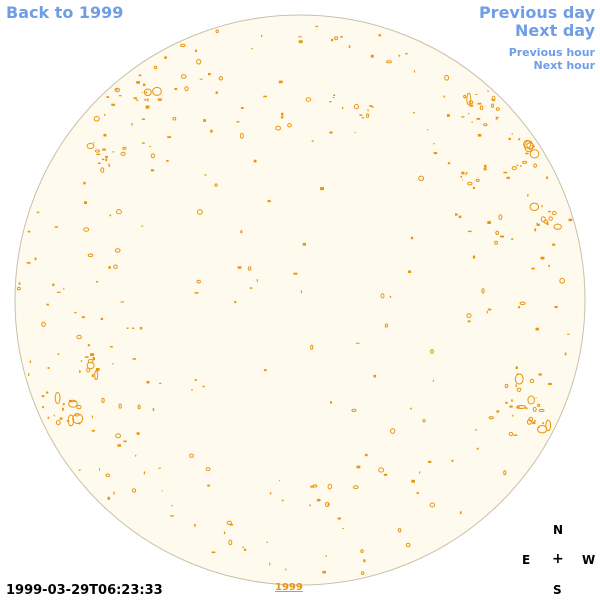 This screenshot has width=600, height=600. What do you see at coordinates (289, 587) in the screenshot?
I see `year-link: 1999` at bounding box center [289, 587].